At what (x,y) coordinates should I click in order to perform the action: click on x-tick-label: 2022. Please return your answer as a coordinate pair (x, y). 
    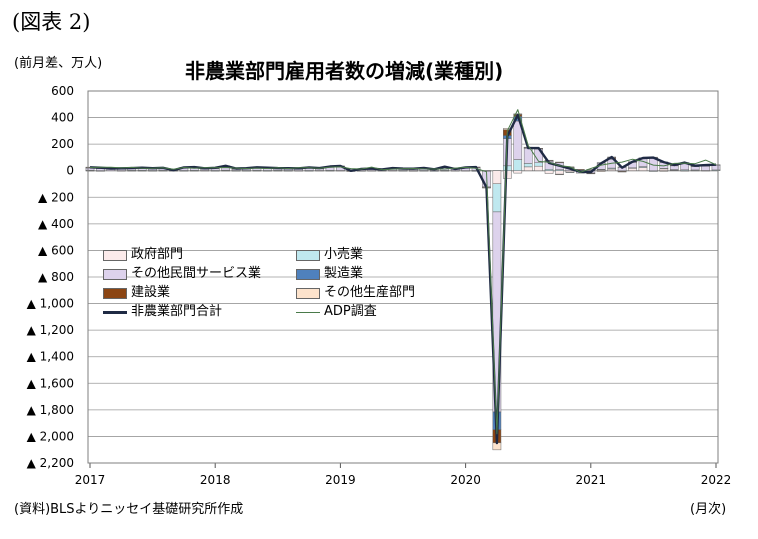
    Looking at the image, I should click on (716, 480).